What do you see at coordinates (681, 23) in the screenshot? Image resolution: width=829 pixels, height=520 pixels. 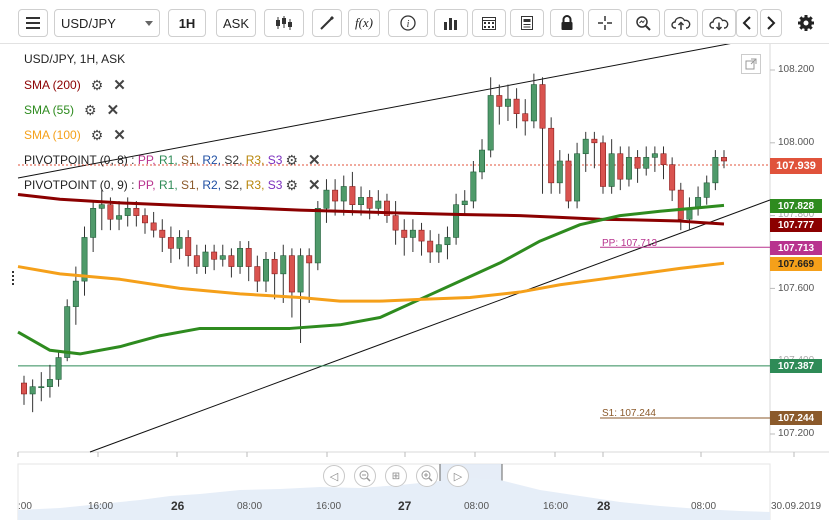 I see `upload-button` at bounding box center [681, 23].